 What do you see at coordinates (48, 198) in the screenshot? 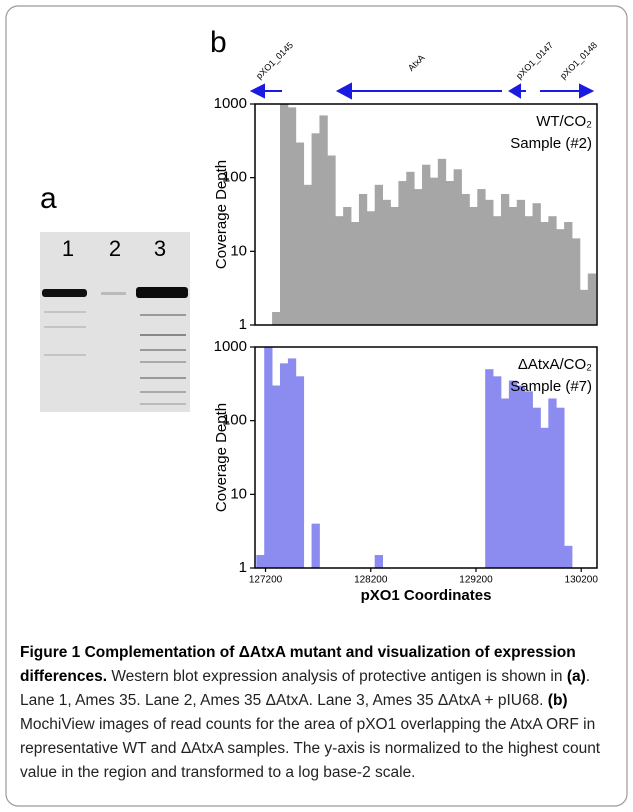
I see `panel-label: a` at bounding box center [48, 198].